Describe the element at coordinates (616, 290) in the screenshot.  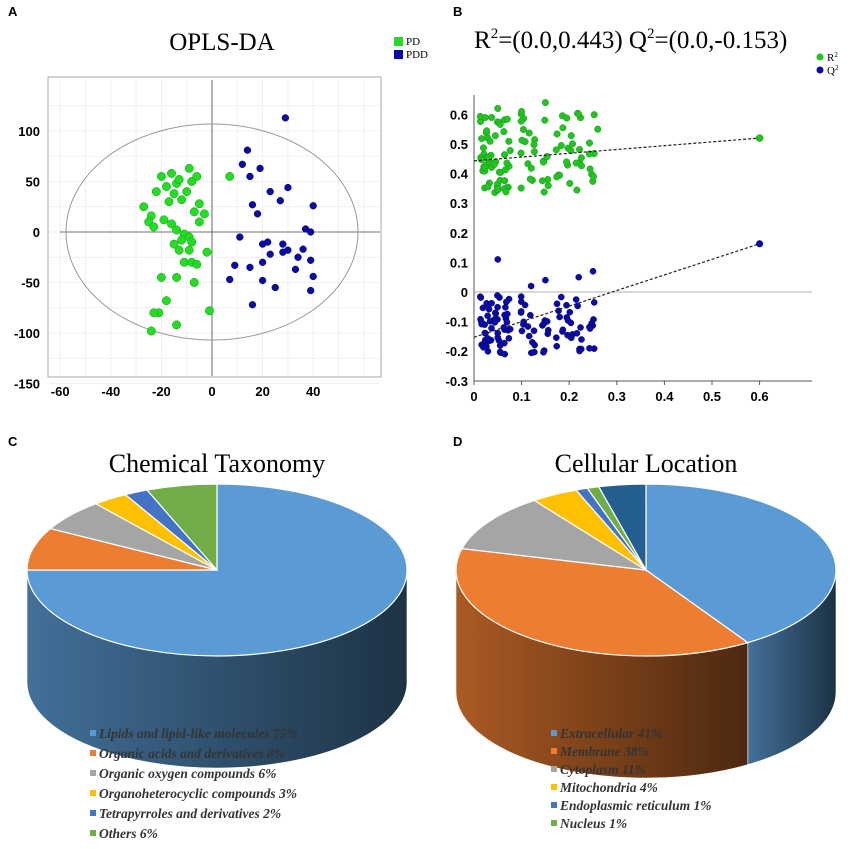
I see `q2-regression-line` at that location.